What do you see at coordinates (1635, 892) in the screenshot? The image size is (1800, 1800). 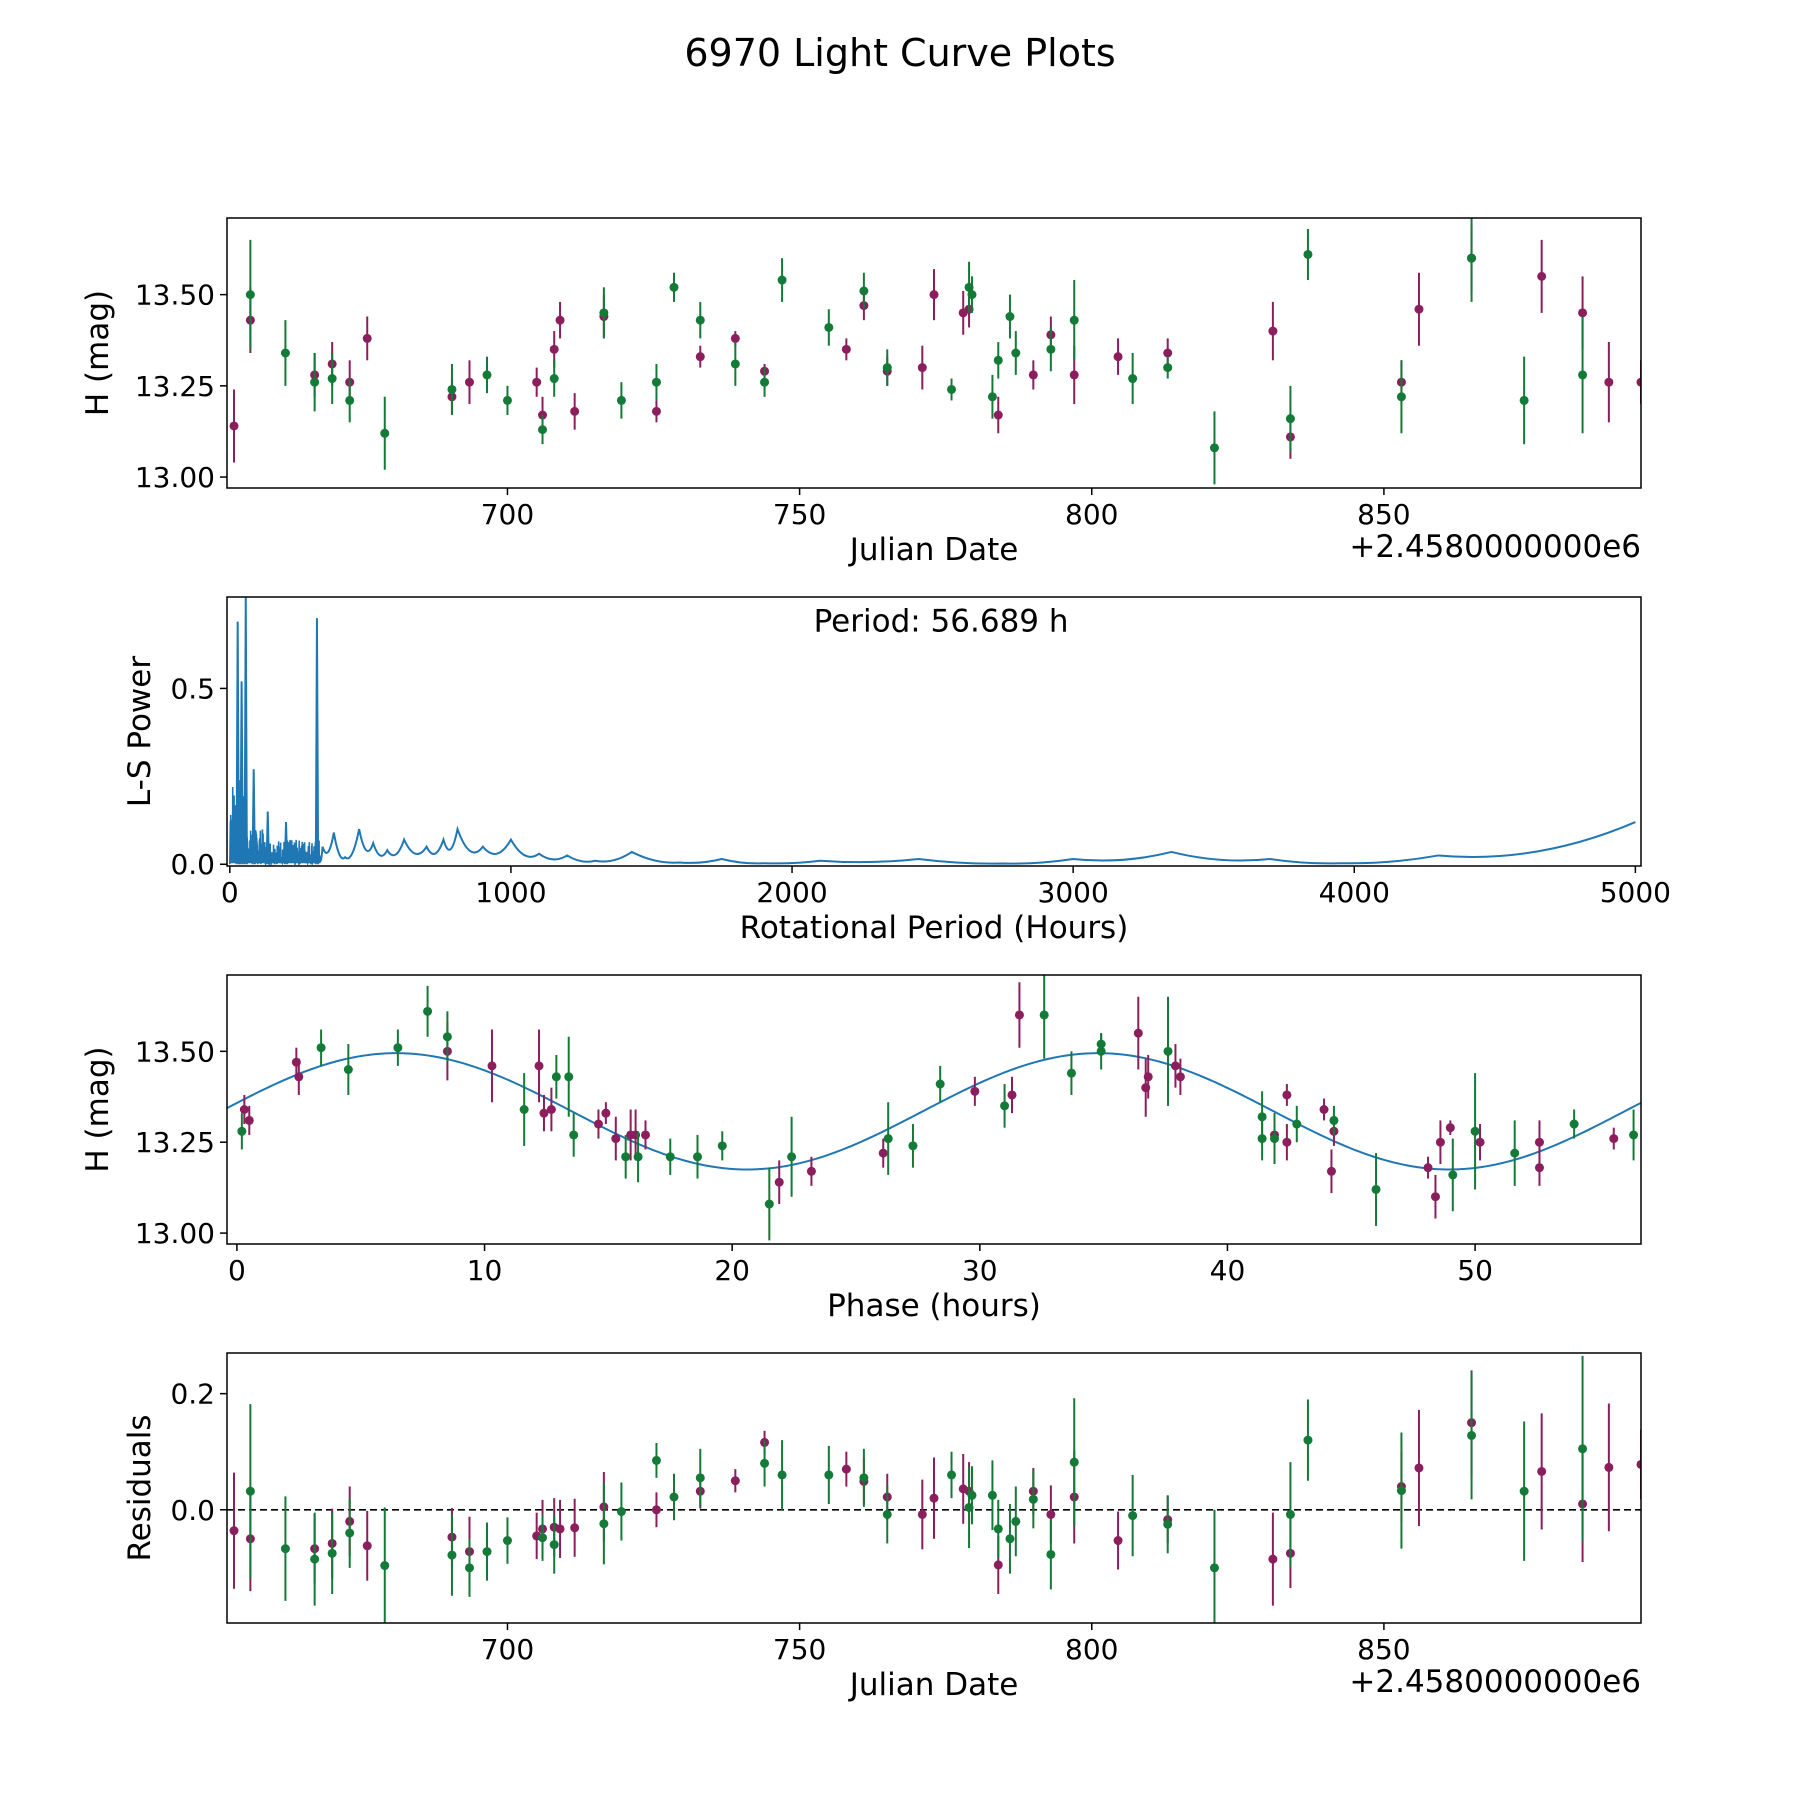 I see `x-tick-label: 5000` at bounding box center [1635, 892].